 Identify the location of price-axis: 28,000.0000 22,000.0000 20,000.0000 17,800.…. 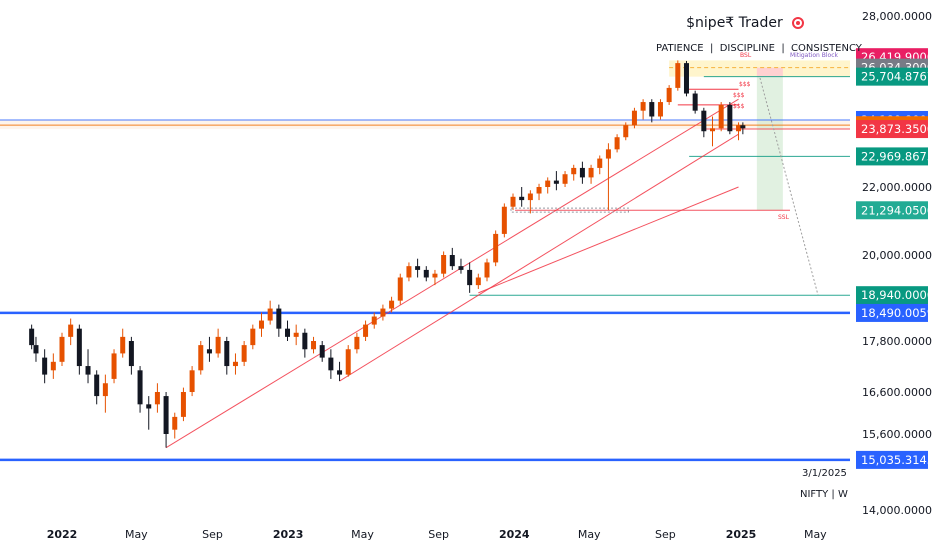
(894, 263).